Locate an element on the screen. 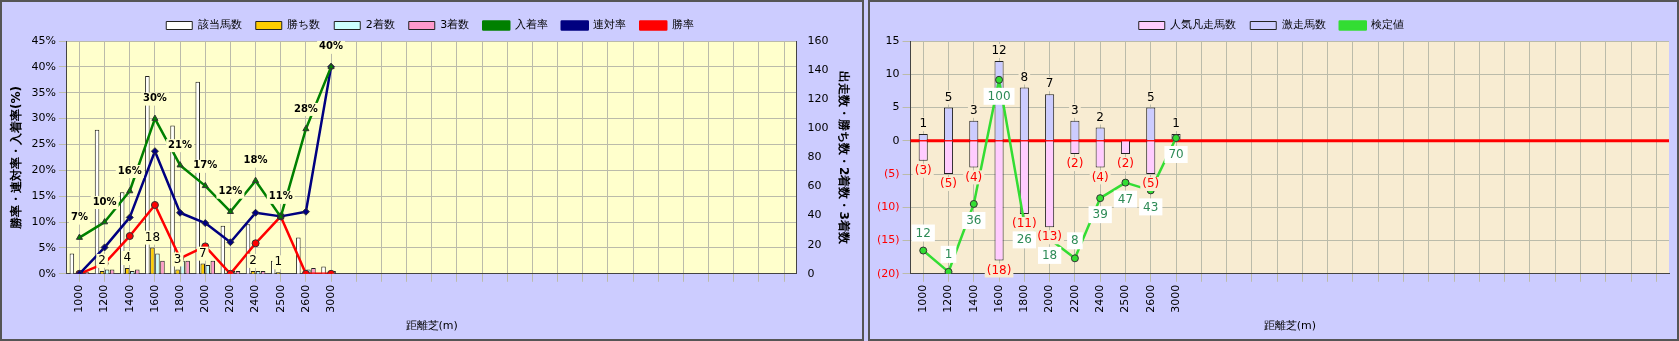 This screenshot has height=341, width=1679. data-label: (3) is located at coordinates (923, 169).